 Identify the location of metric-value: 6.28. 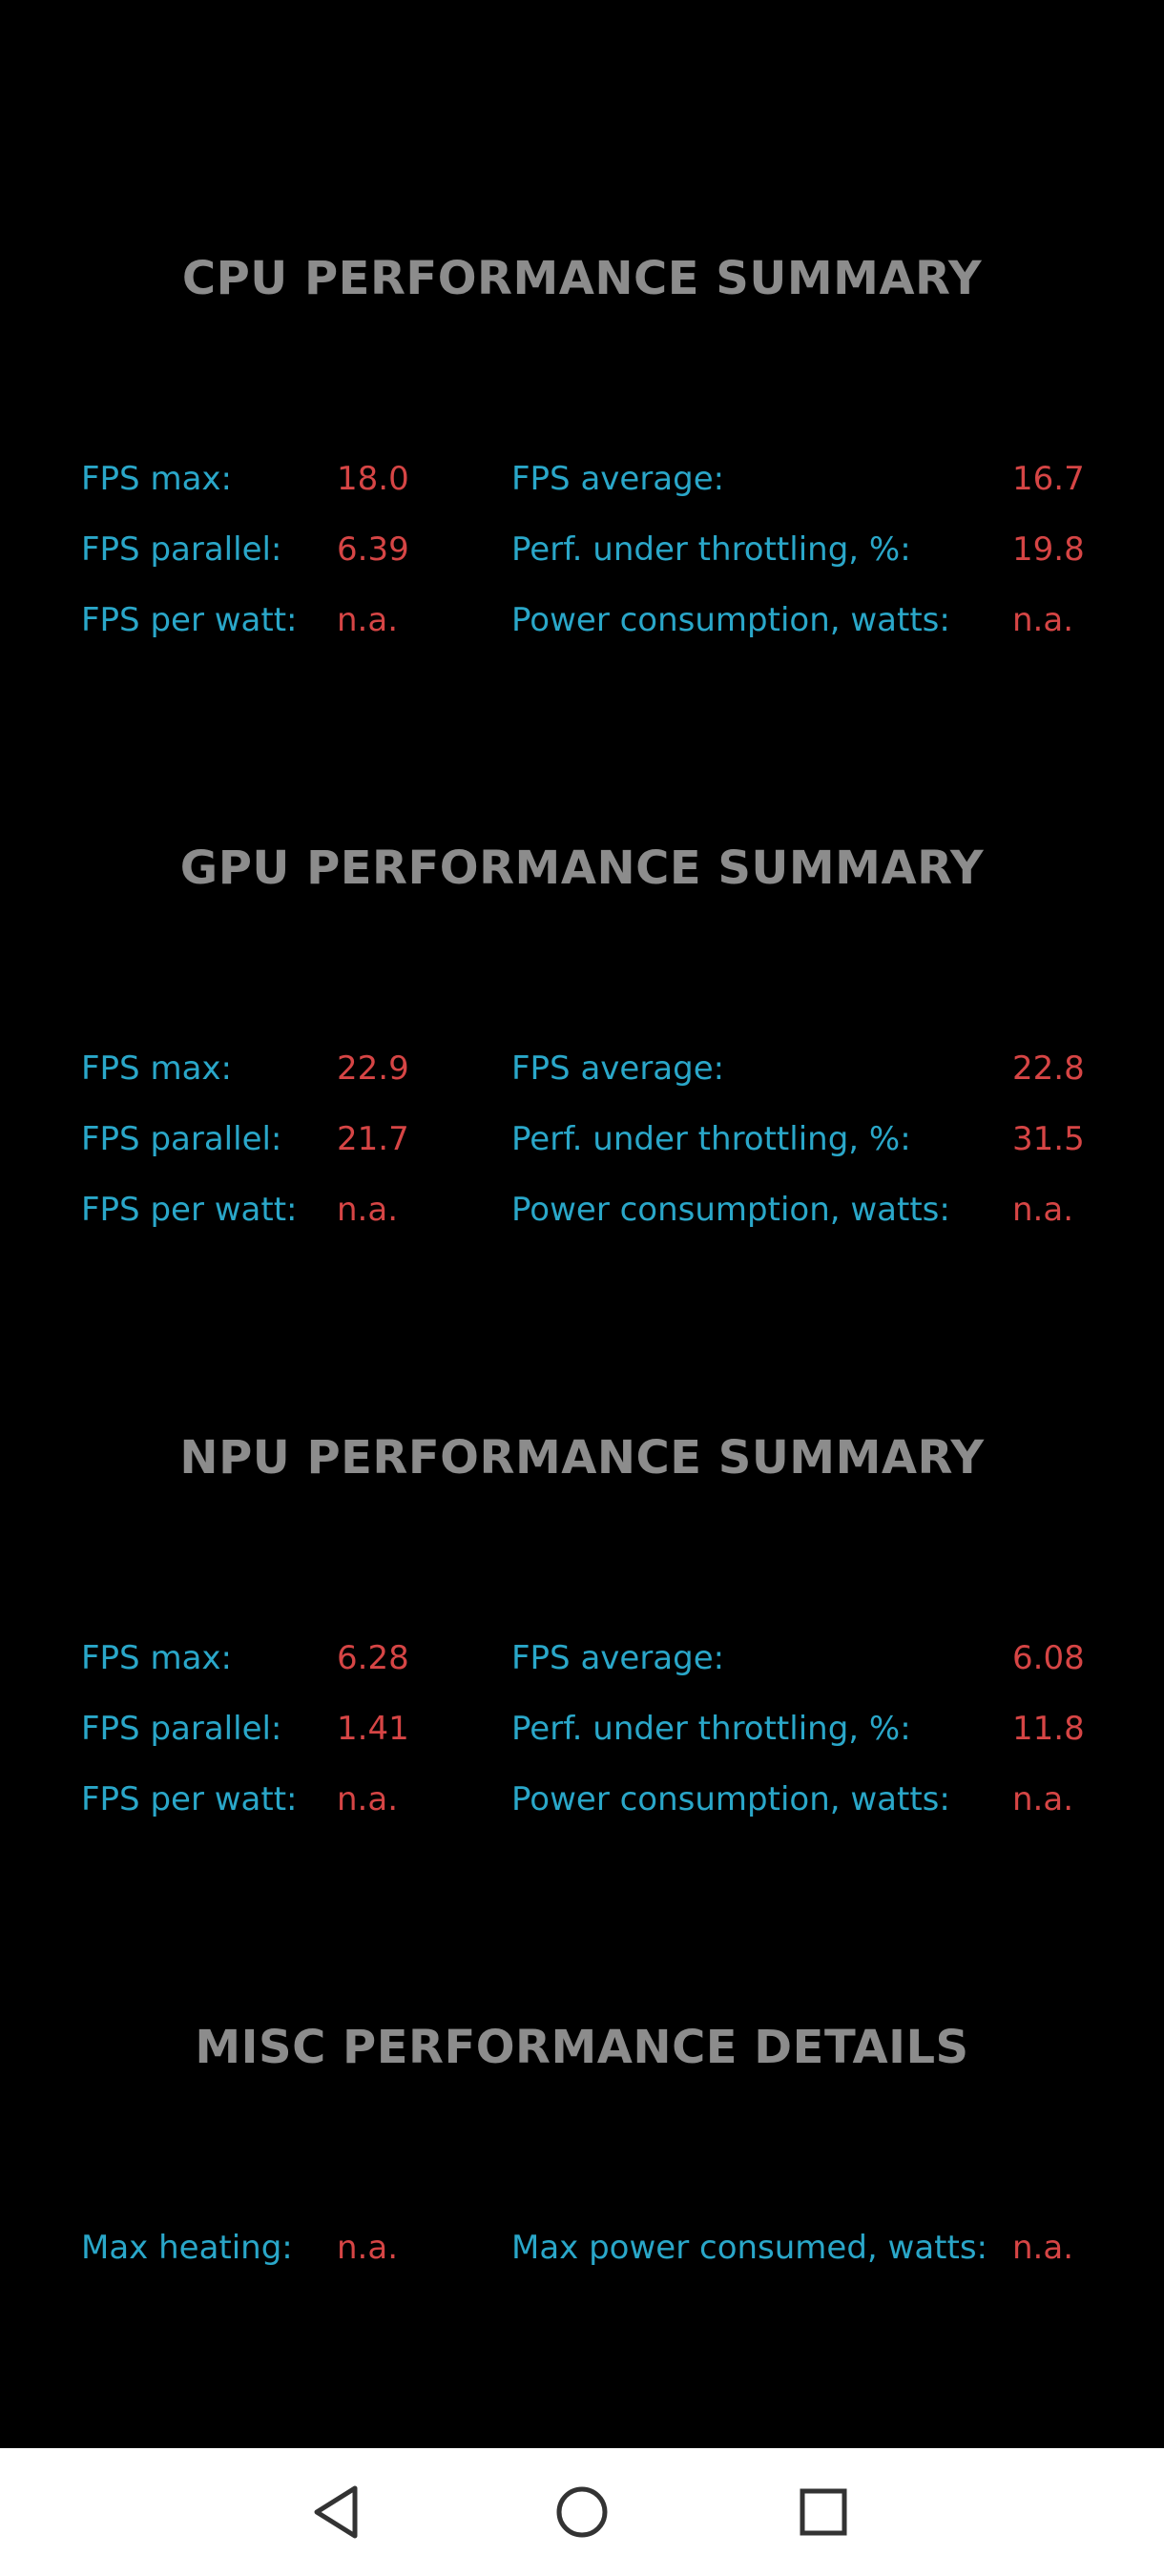
(373, 1658).